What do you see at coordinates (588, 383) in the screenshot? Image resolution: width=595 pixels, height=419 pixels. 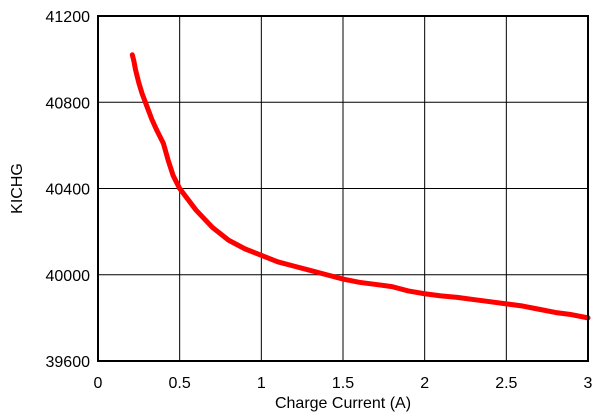 I see `x-tick-label: 3` at bounding box center [588, 383].